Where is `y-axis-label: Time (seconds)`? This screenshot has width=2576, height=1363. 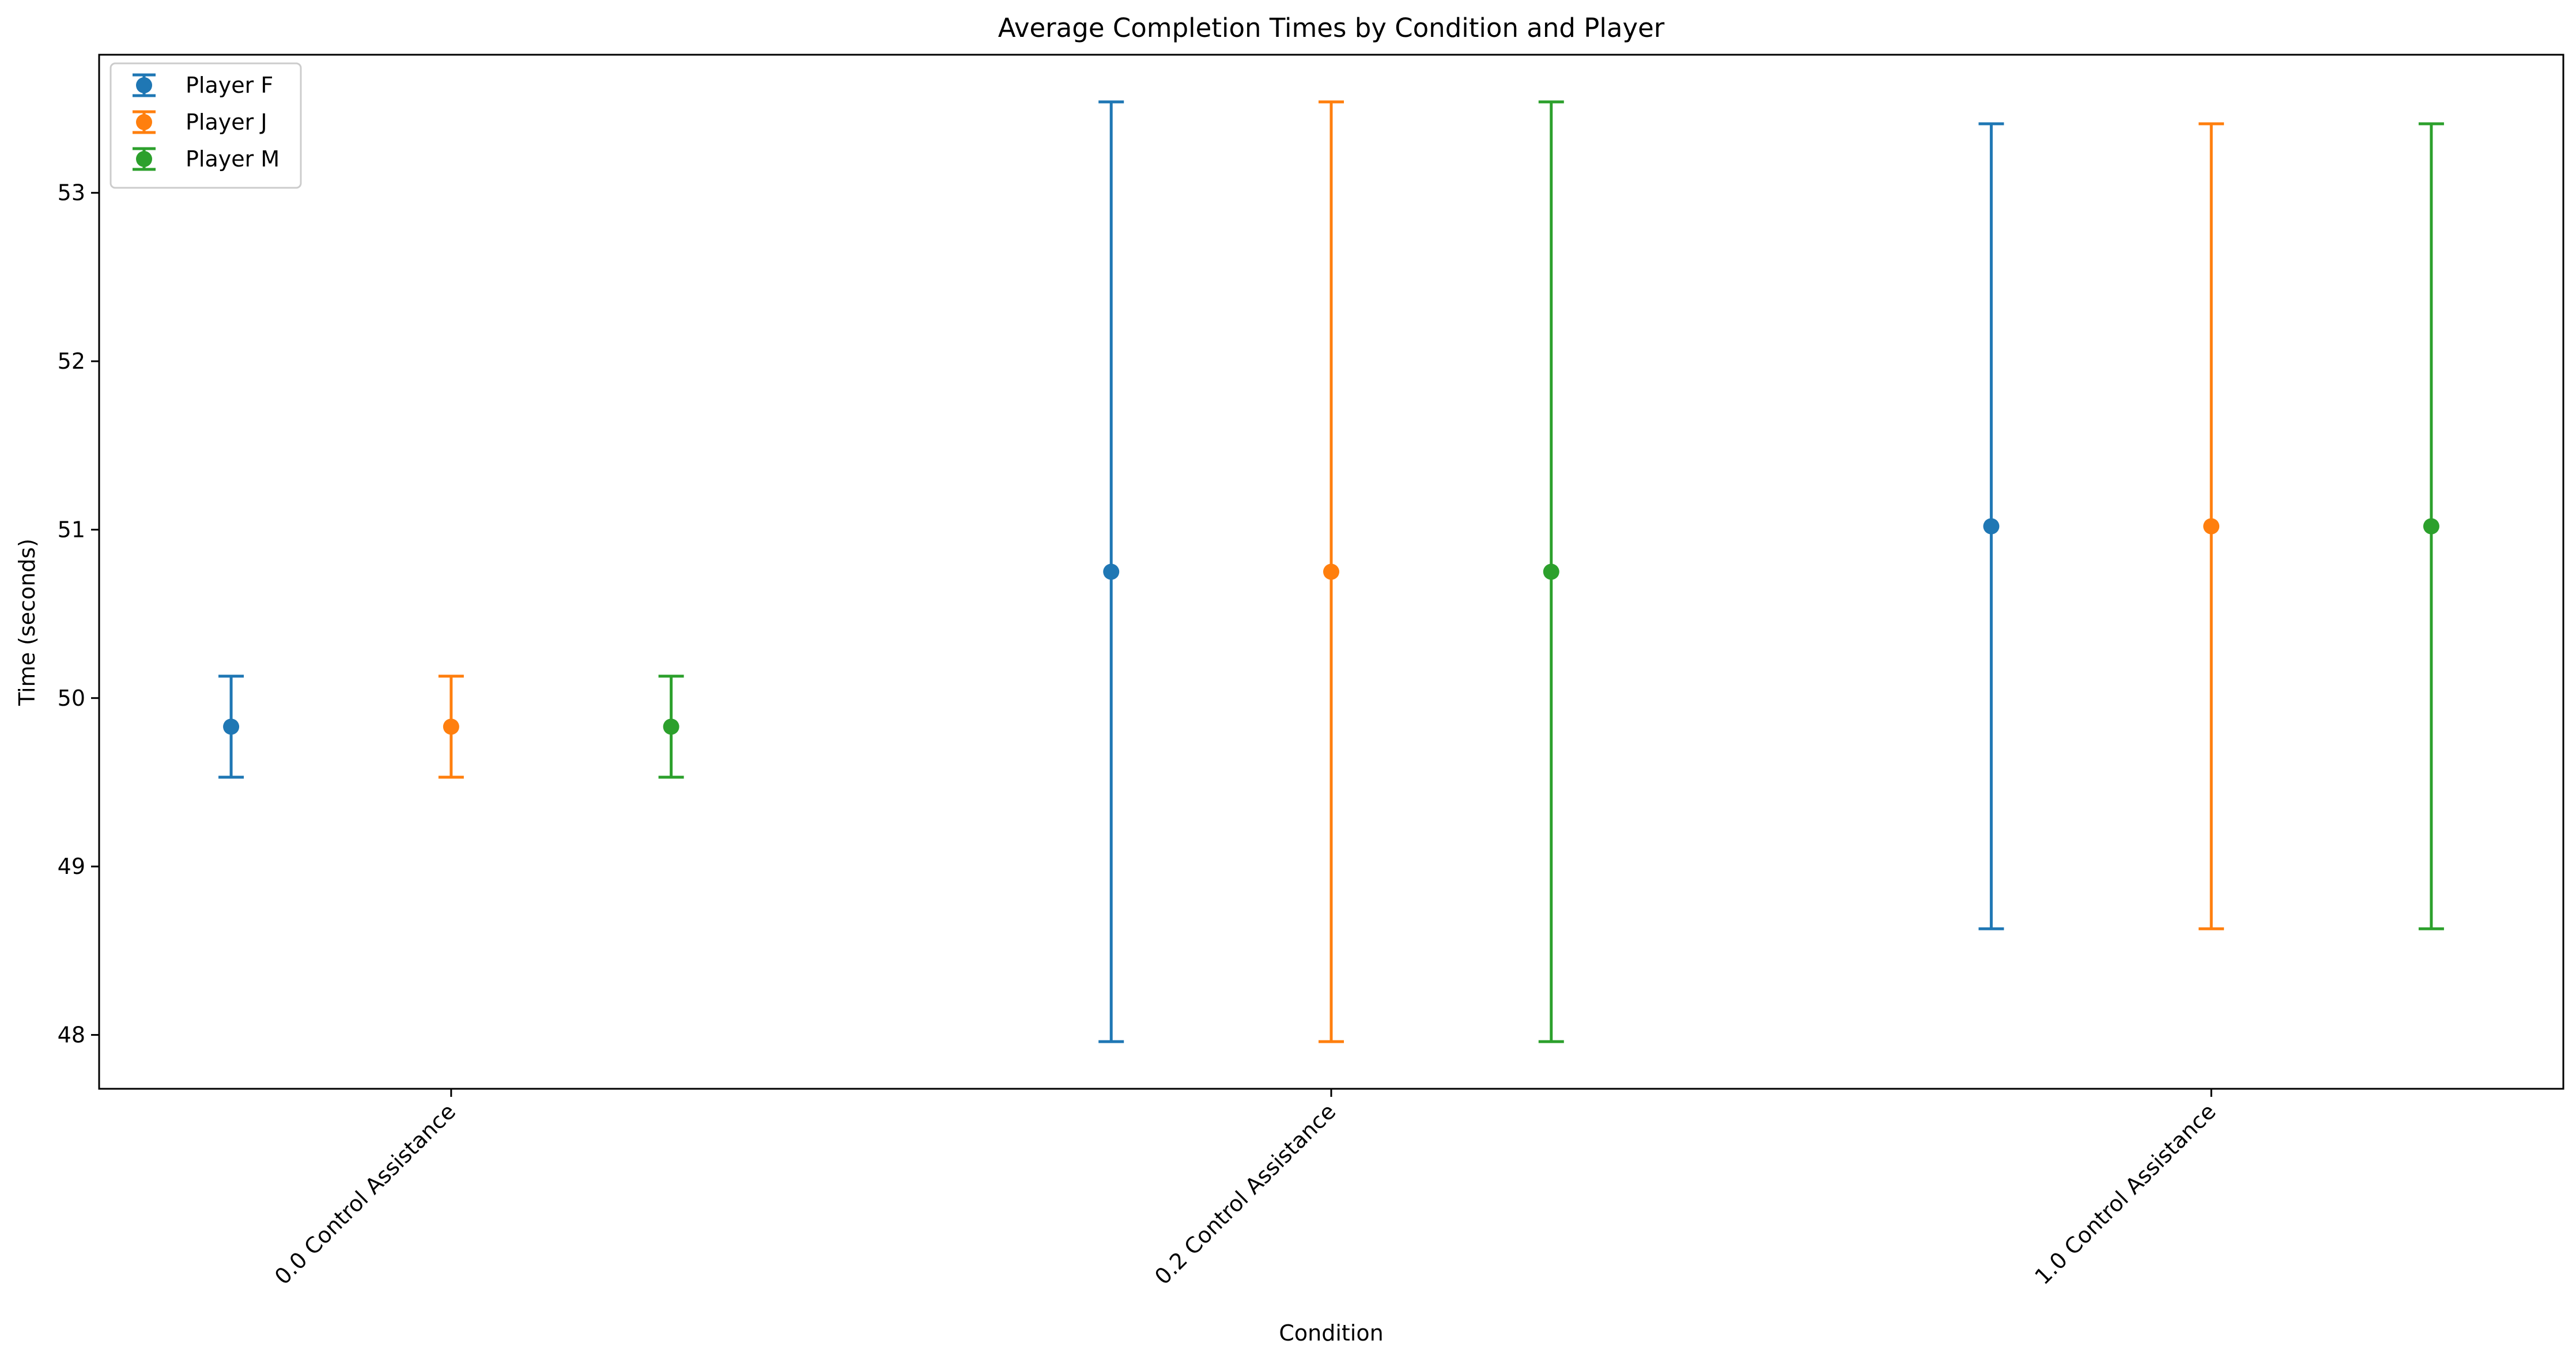 y-axis-label: Time (seconds) is located at coordinates (27, 622).